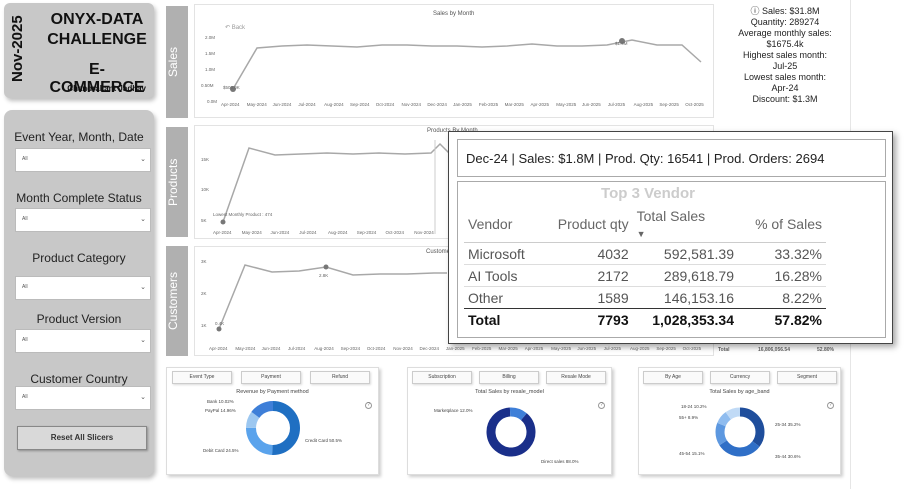  I want to click on slicer-product-category-dropdown: All ⌄, so click(83, 288).